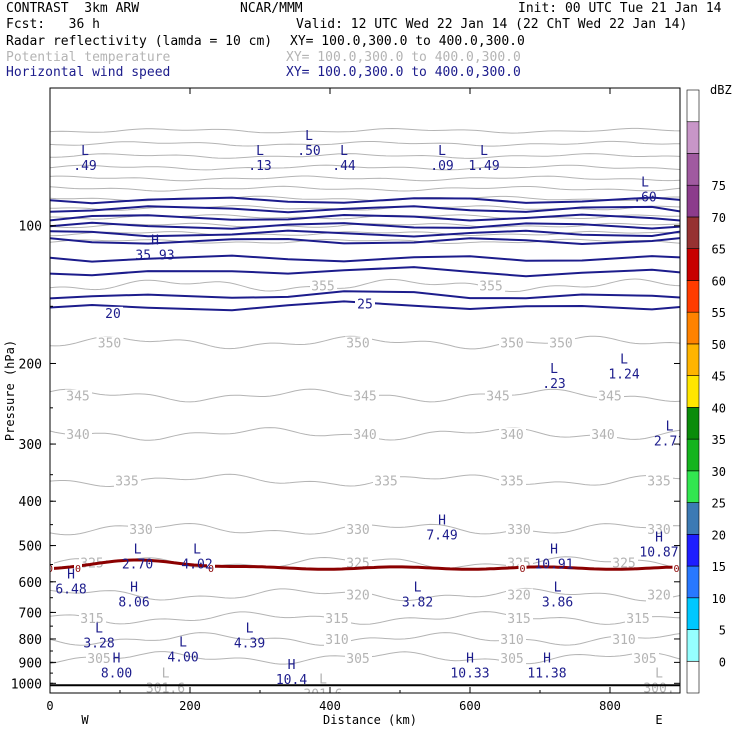 The image size is (740, 740). What do you see at coordinates (109, 344) in the screenshot?
I see `theta-label: 350` at bounding box center [109, 344].